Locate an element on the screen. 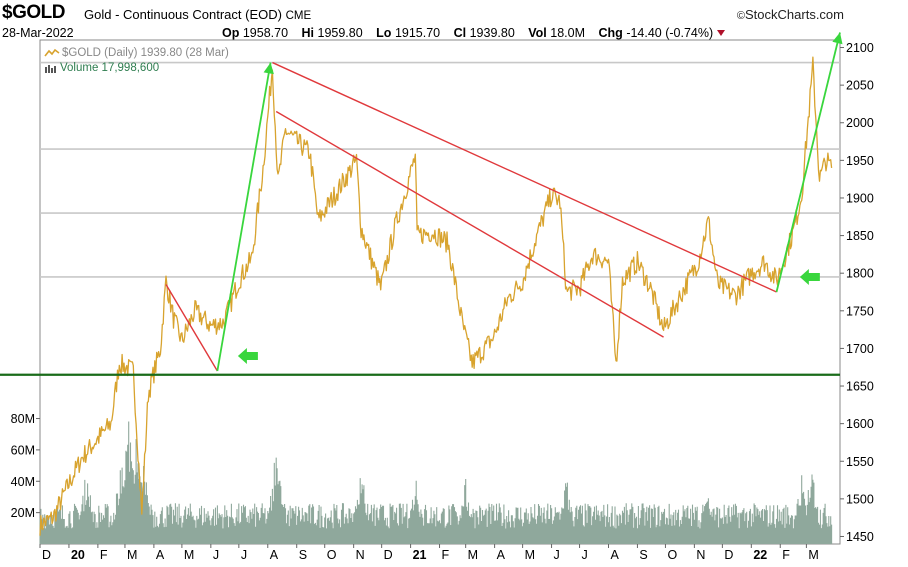 This screenshot has height=567, width=908. op-value: 1958.70 is located at coordinates (265, 33).